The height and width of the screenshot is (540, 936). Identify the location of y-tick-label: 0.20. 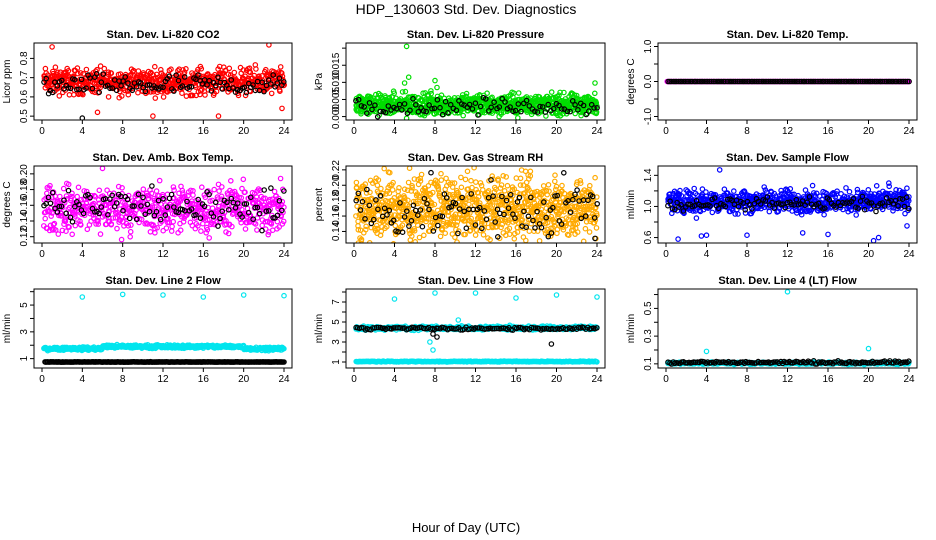
(336, 185).